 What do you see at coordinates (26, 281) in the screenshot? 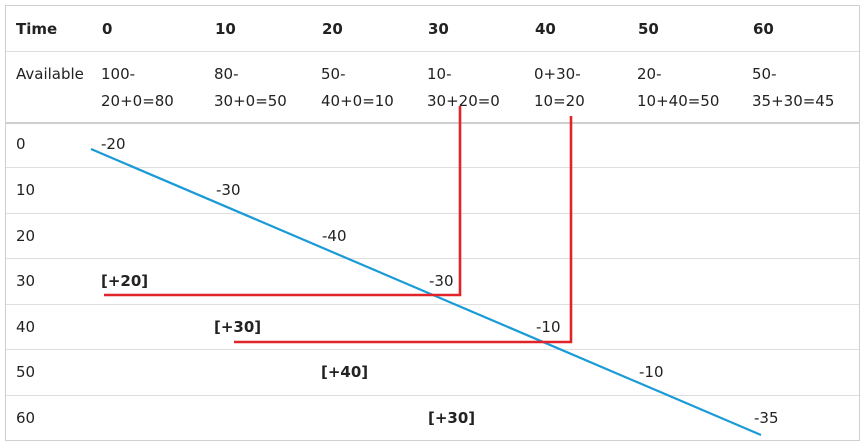
I see `row-label: 30` at bounding box center [26, 281].